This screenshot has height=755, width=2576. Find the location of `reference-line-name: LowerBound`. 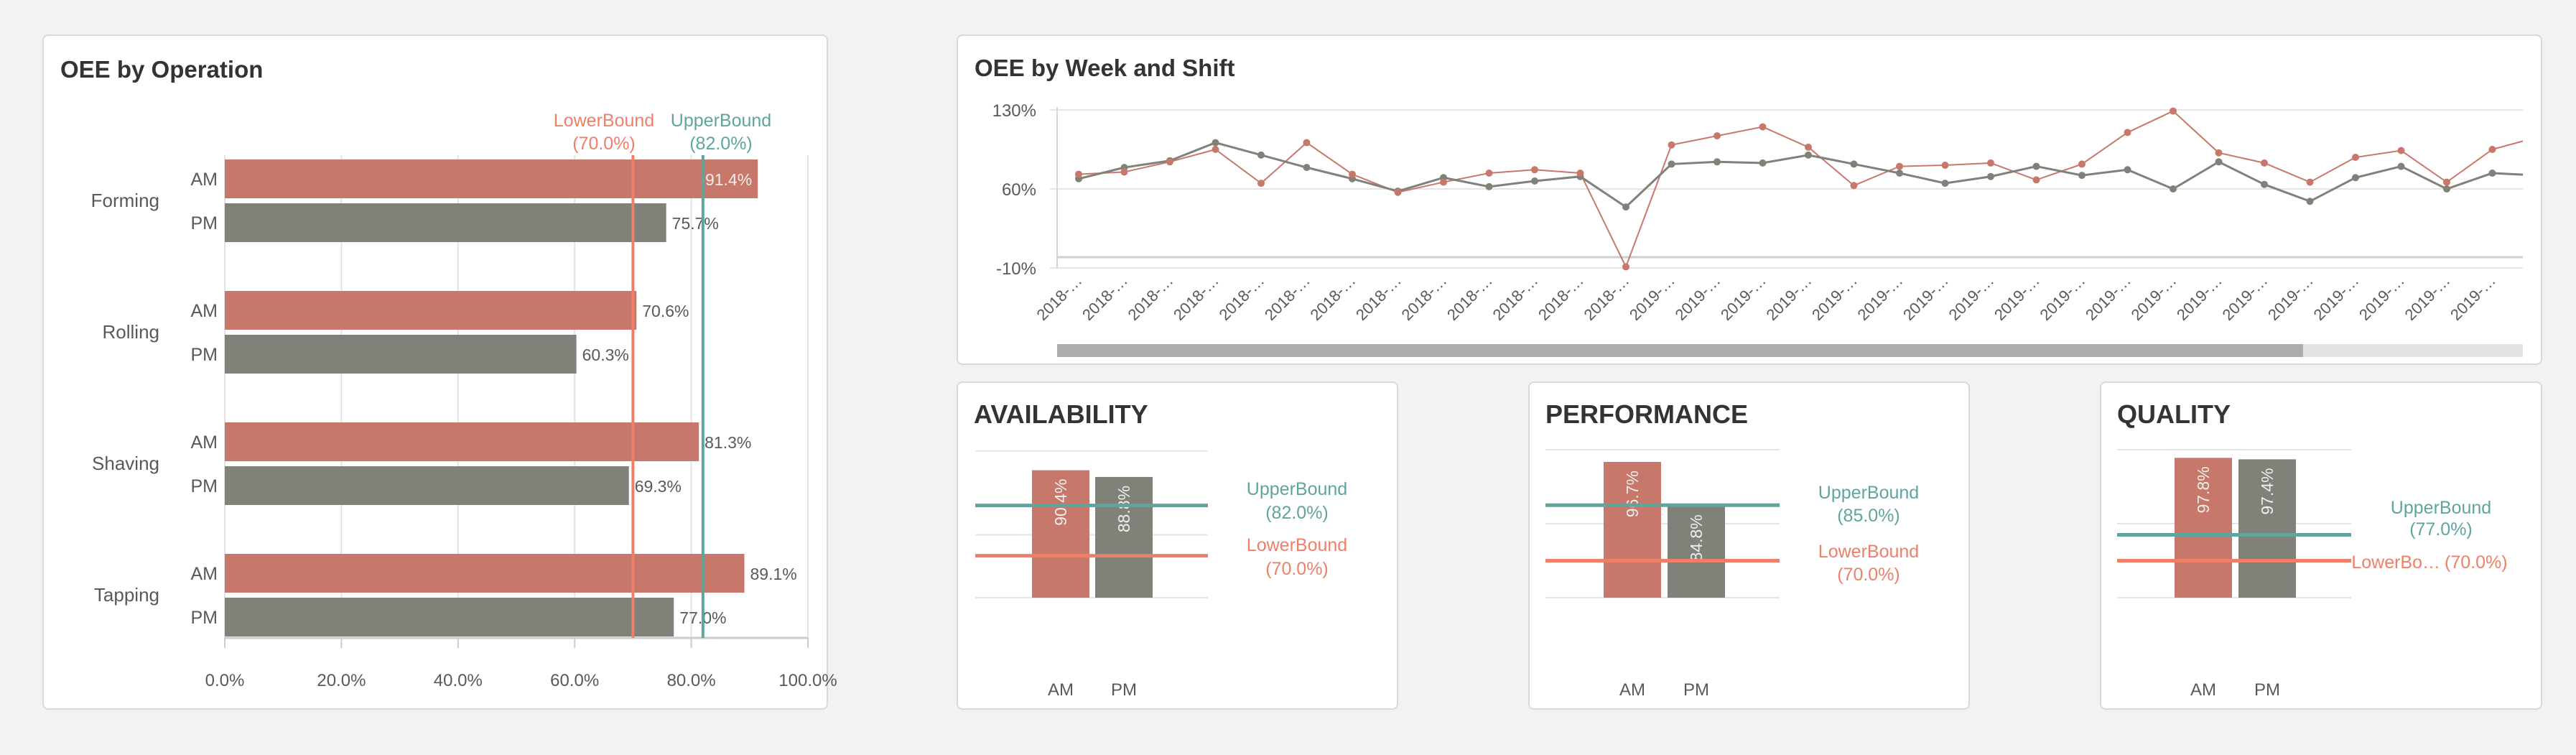

reference-line-name: LowerBound is located at coordinates (604, 121).